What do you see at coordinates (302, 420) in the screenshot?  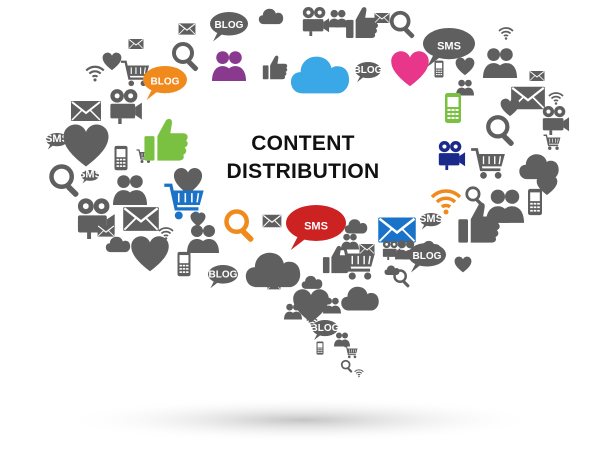 I see `floor-shadow` at bounding box center [302, 420].